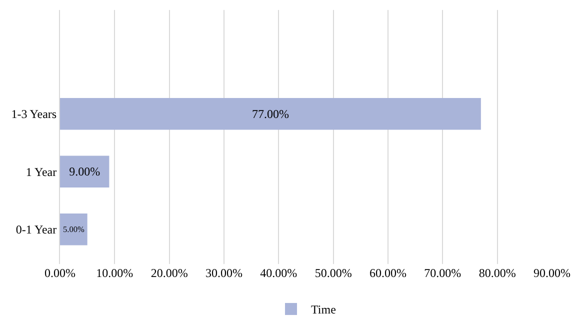 This screenshot has height=333, width=577. Describe the element at coordinates (34, 114) in the screenshot. I see `y-tick-label: 1-3 Years` at that location.